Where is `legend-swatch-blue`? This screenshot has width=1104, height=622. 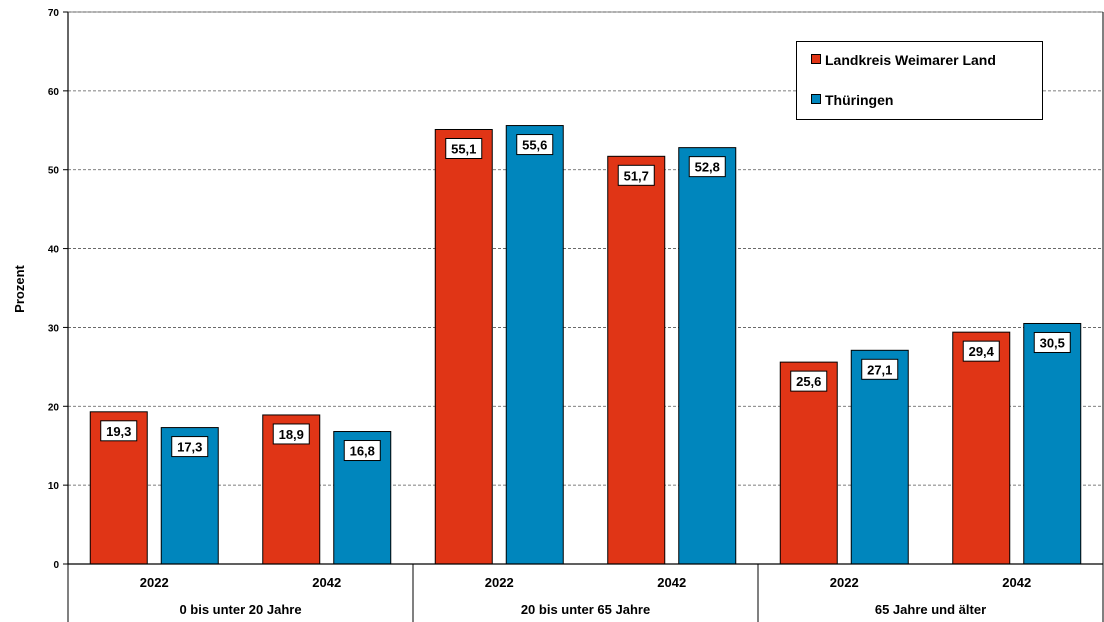
legend-swatch-blue is located at coordinates (816, 99).